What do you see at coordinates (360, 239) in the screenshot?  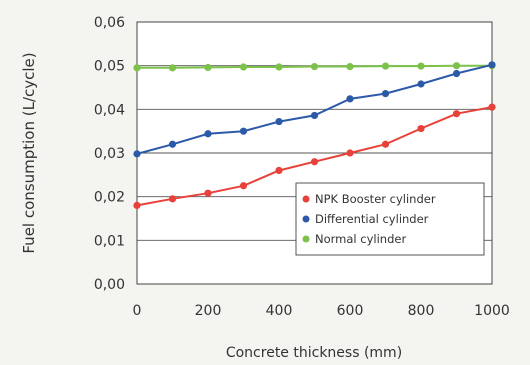 I see `legend-label-normal: Normal cylinder` at bounding box center [360, 239].